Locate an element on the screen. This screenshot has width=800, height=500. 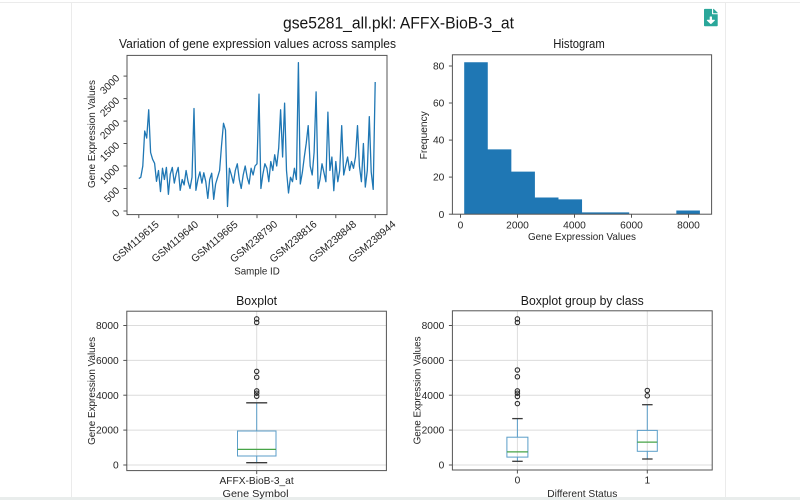
svg-text: 1 is located at coordinates (647, 481).